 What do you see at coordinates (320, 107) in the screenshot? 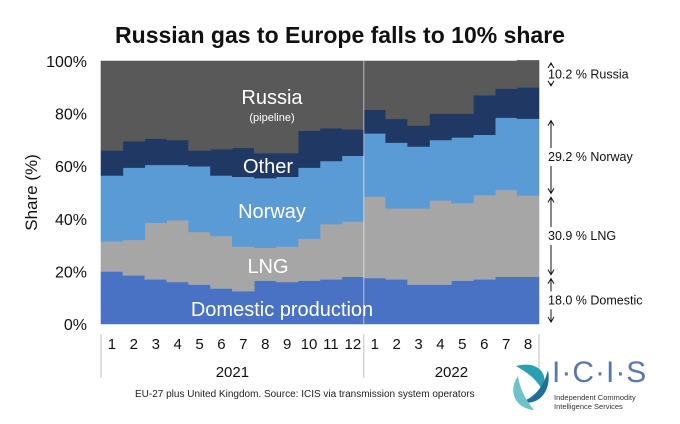
I see `area-russia` at bounding box center [320, 107].